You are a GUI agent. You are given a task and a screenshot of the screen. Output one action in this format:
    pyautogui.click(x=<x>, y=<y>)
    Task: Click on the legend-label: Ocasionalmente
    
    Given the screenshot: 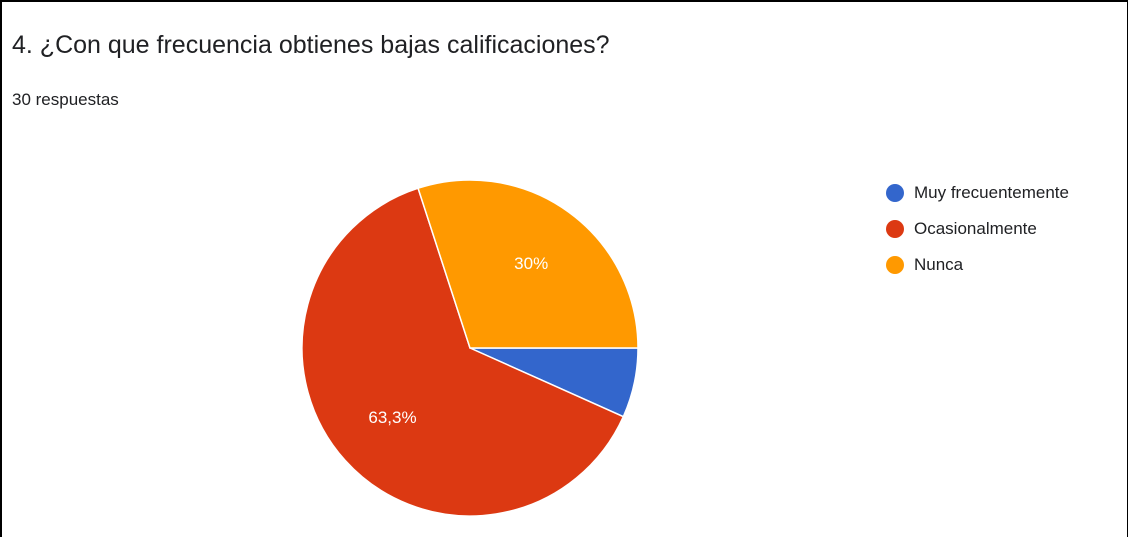 What is the action you would take?
    pyautogui.click(x=975, y=228)
    